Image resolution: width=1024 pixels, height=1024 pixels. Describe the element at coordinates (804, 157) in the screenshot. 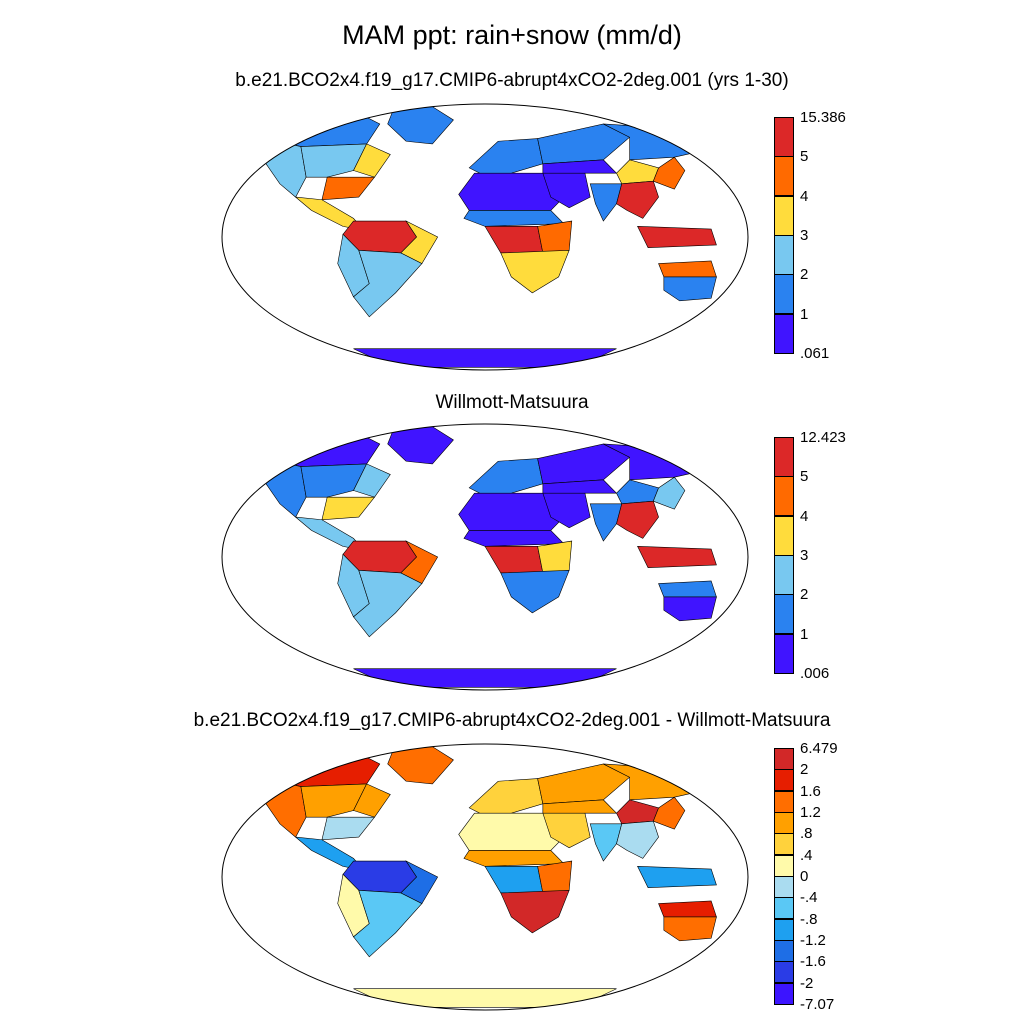

I see `colorbar-level-label: 5` at that location.